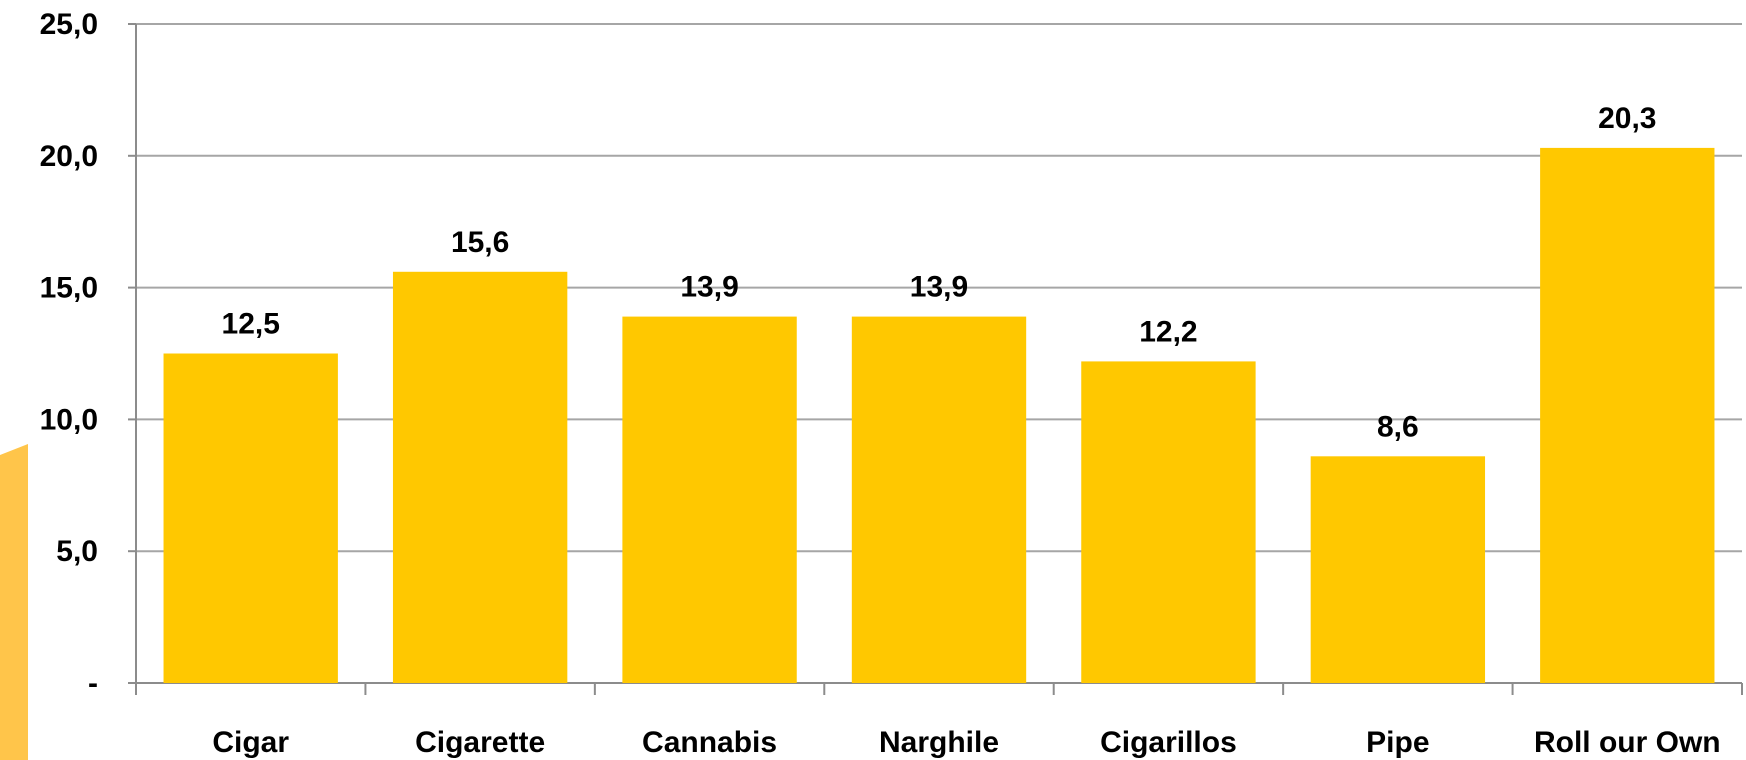  Describe the element at coordinates (69, 288) in the screenshot. I see `y-axis-tick-label: 15,0` at that location.